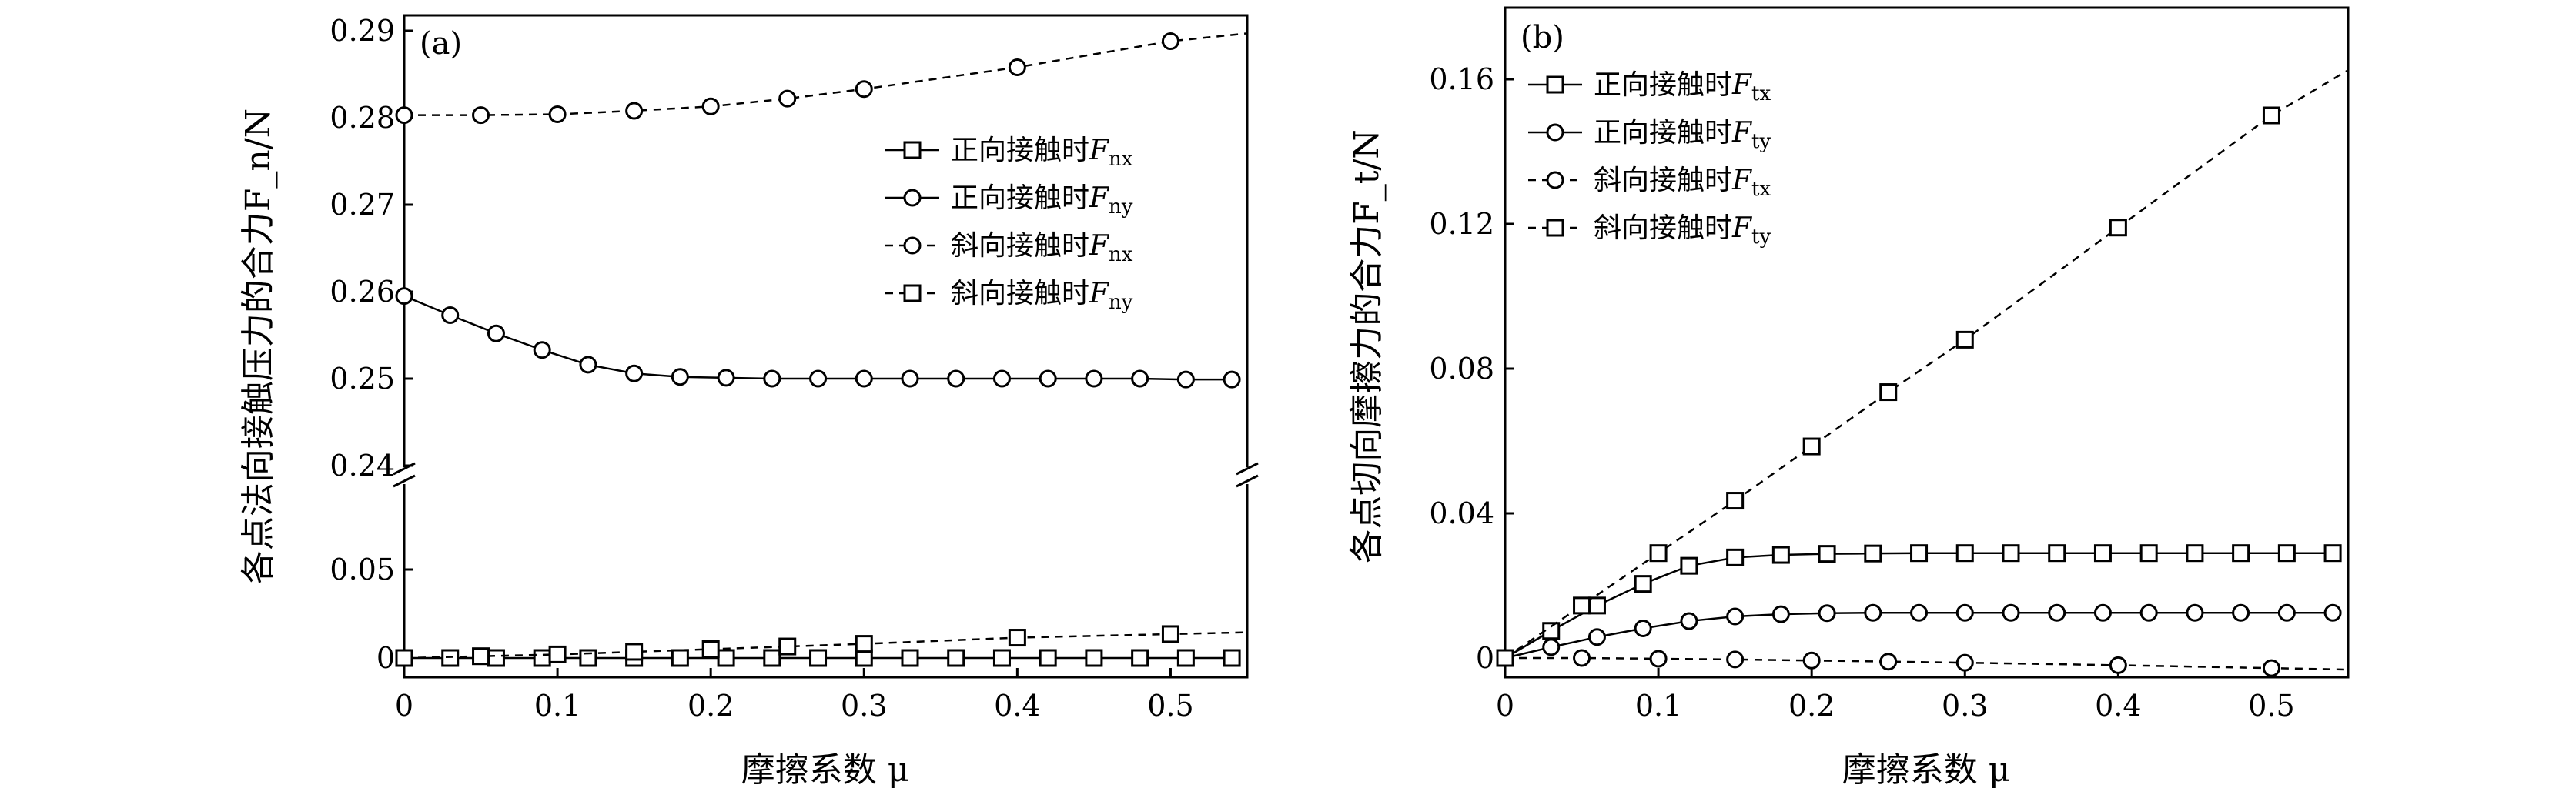 Image resolution: width=2576 pixels, height=795 pixels. Describe the element at coordinates (1658, 706) in the screenshot. I see `x-tick-label-b: 0.1` at that location.